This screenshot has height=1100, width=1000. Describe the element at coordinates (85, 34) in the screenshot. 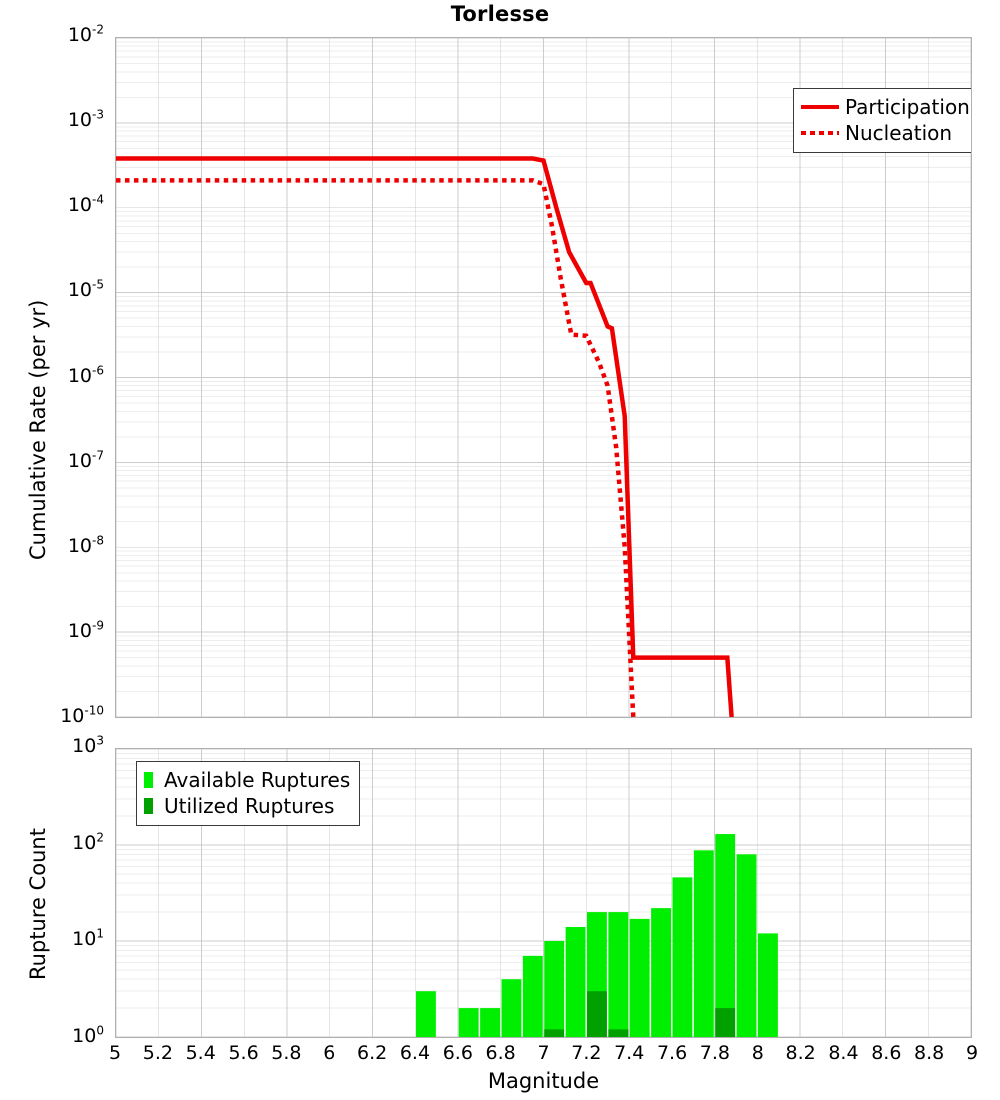

I see `y-tick-label: 10⁻²` at that location.